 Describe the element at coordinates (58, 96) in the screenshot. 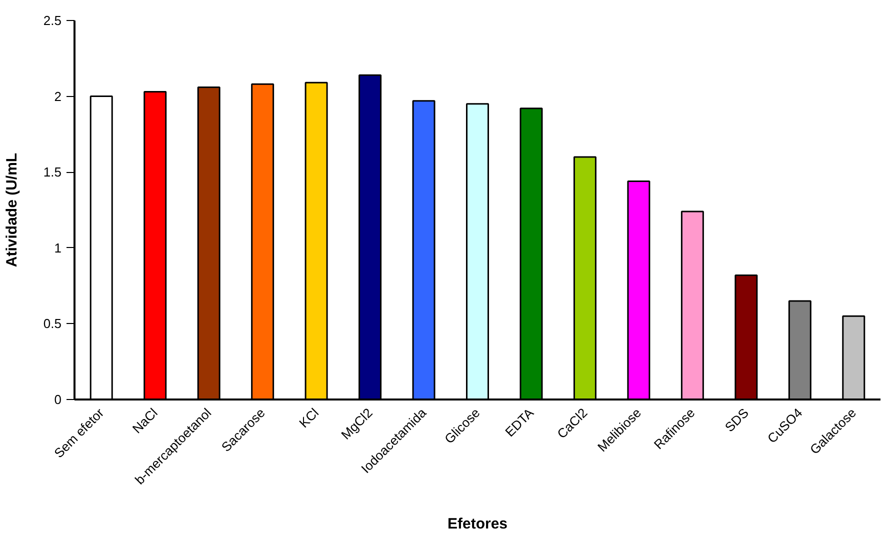

I see `y-tick-label: 2` at that location.